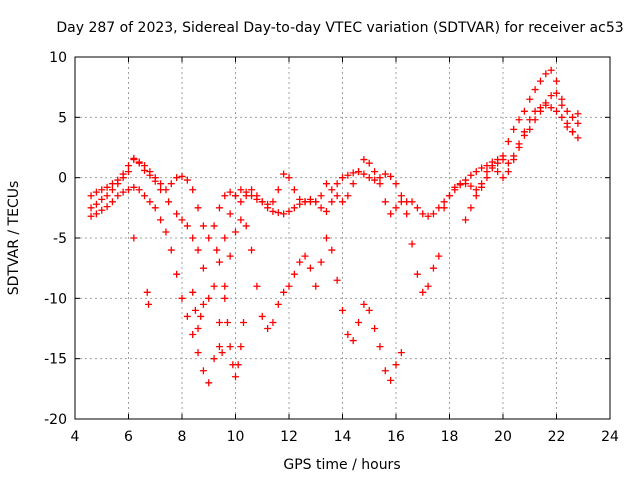  I want to click on x-tick-label: 4, so click(75, 437).